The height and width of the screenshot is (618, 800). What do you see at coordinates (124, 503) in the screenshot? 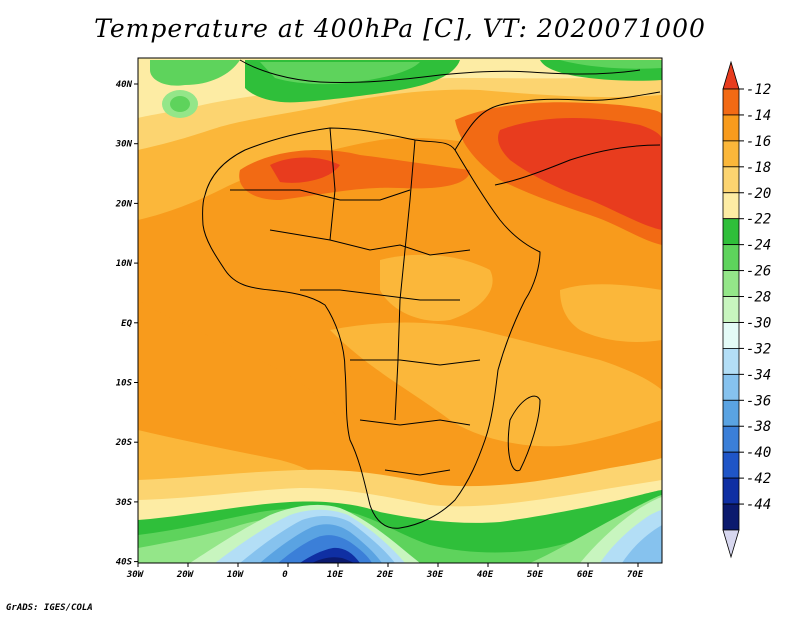
I see `lat-label: 30S` at bounding box center [124, 503].